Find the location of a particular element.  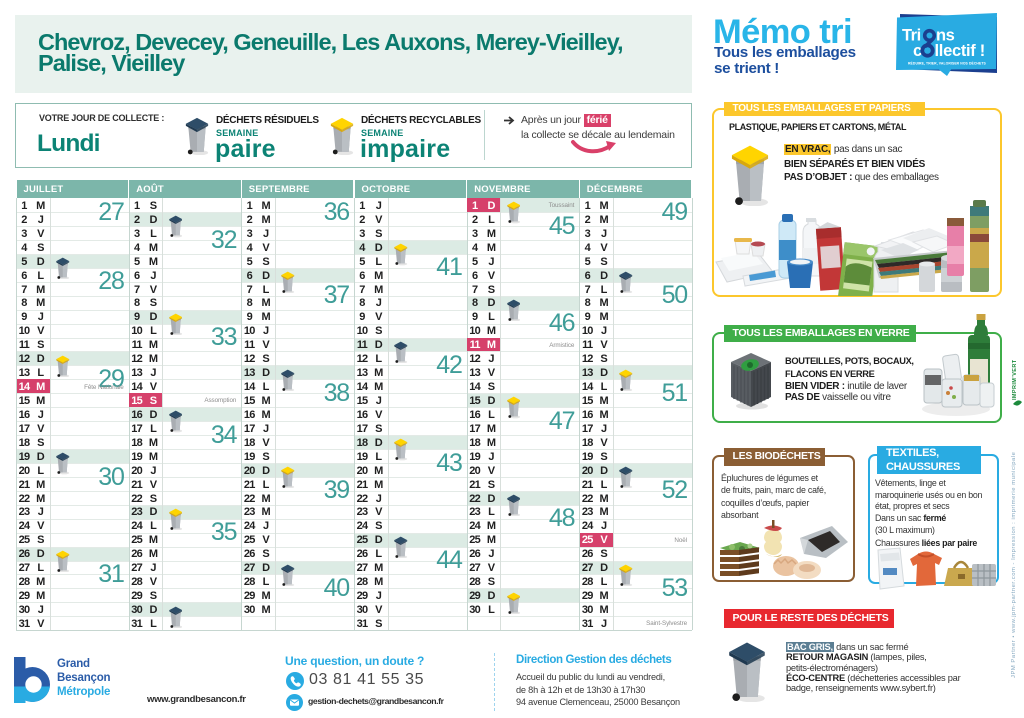

svg-text: c is located at coordinates (917, 51).